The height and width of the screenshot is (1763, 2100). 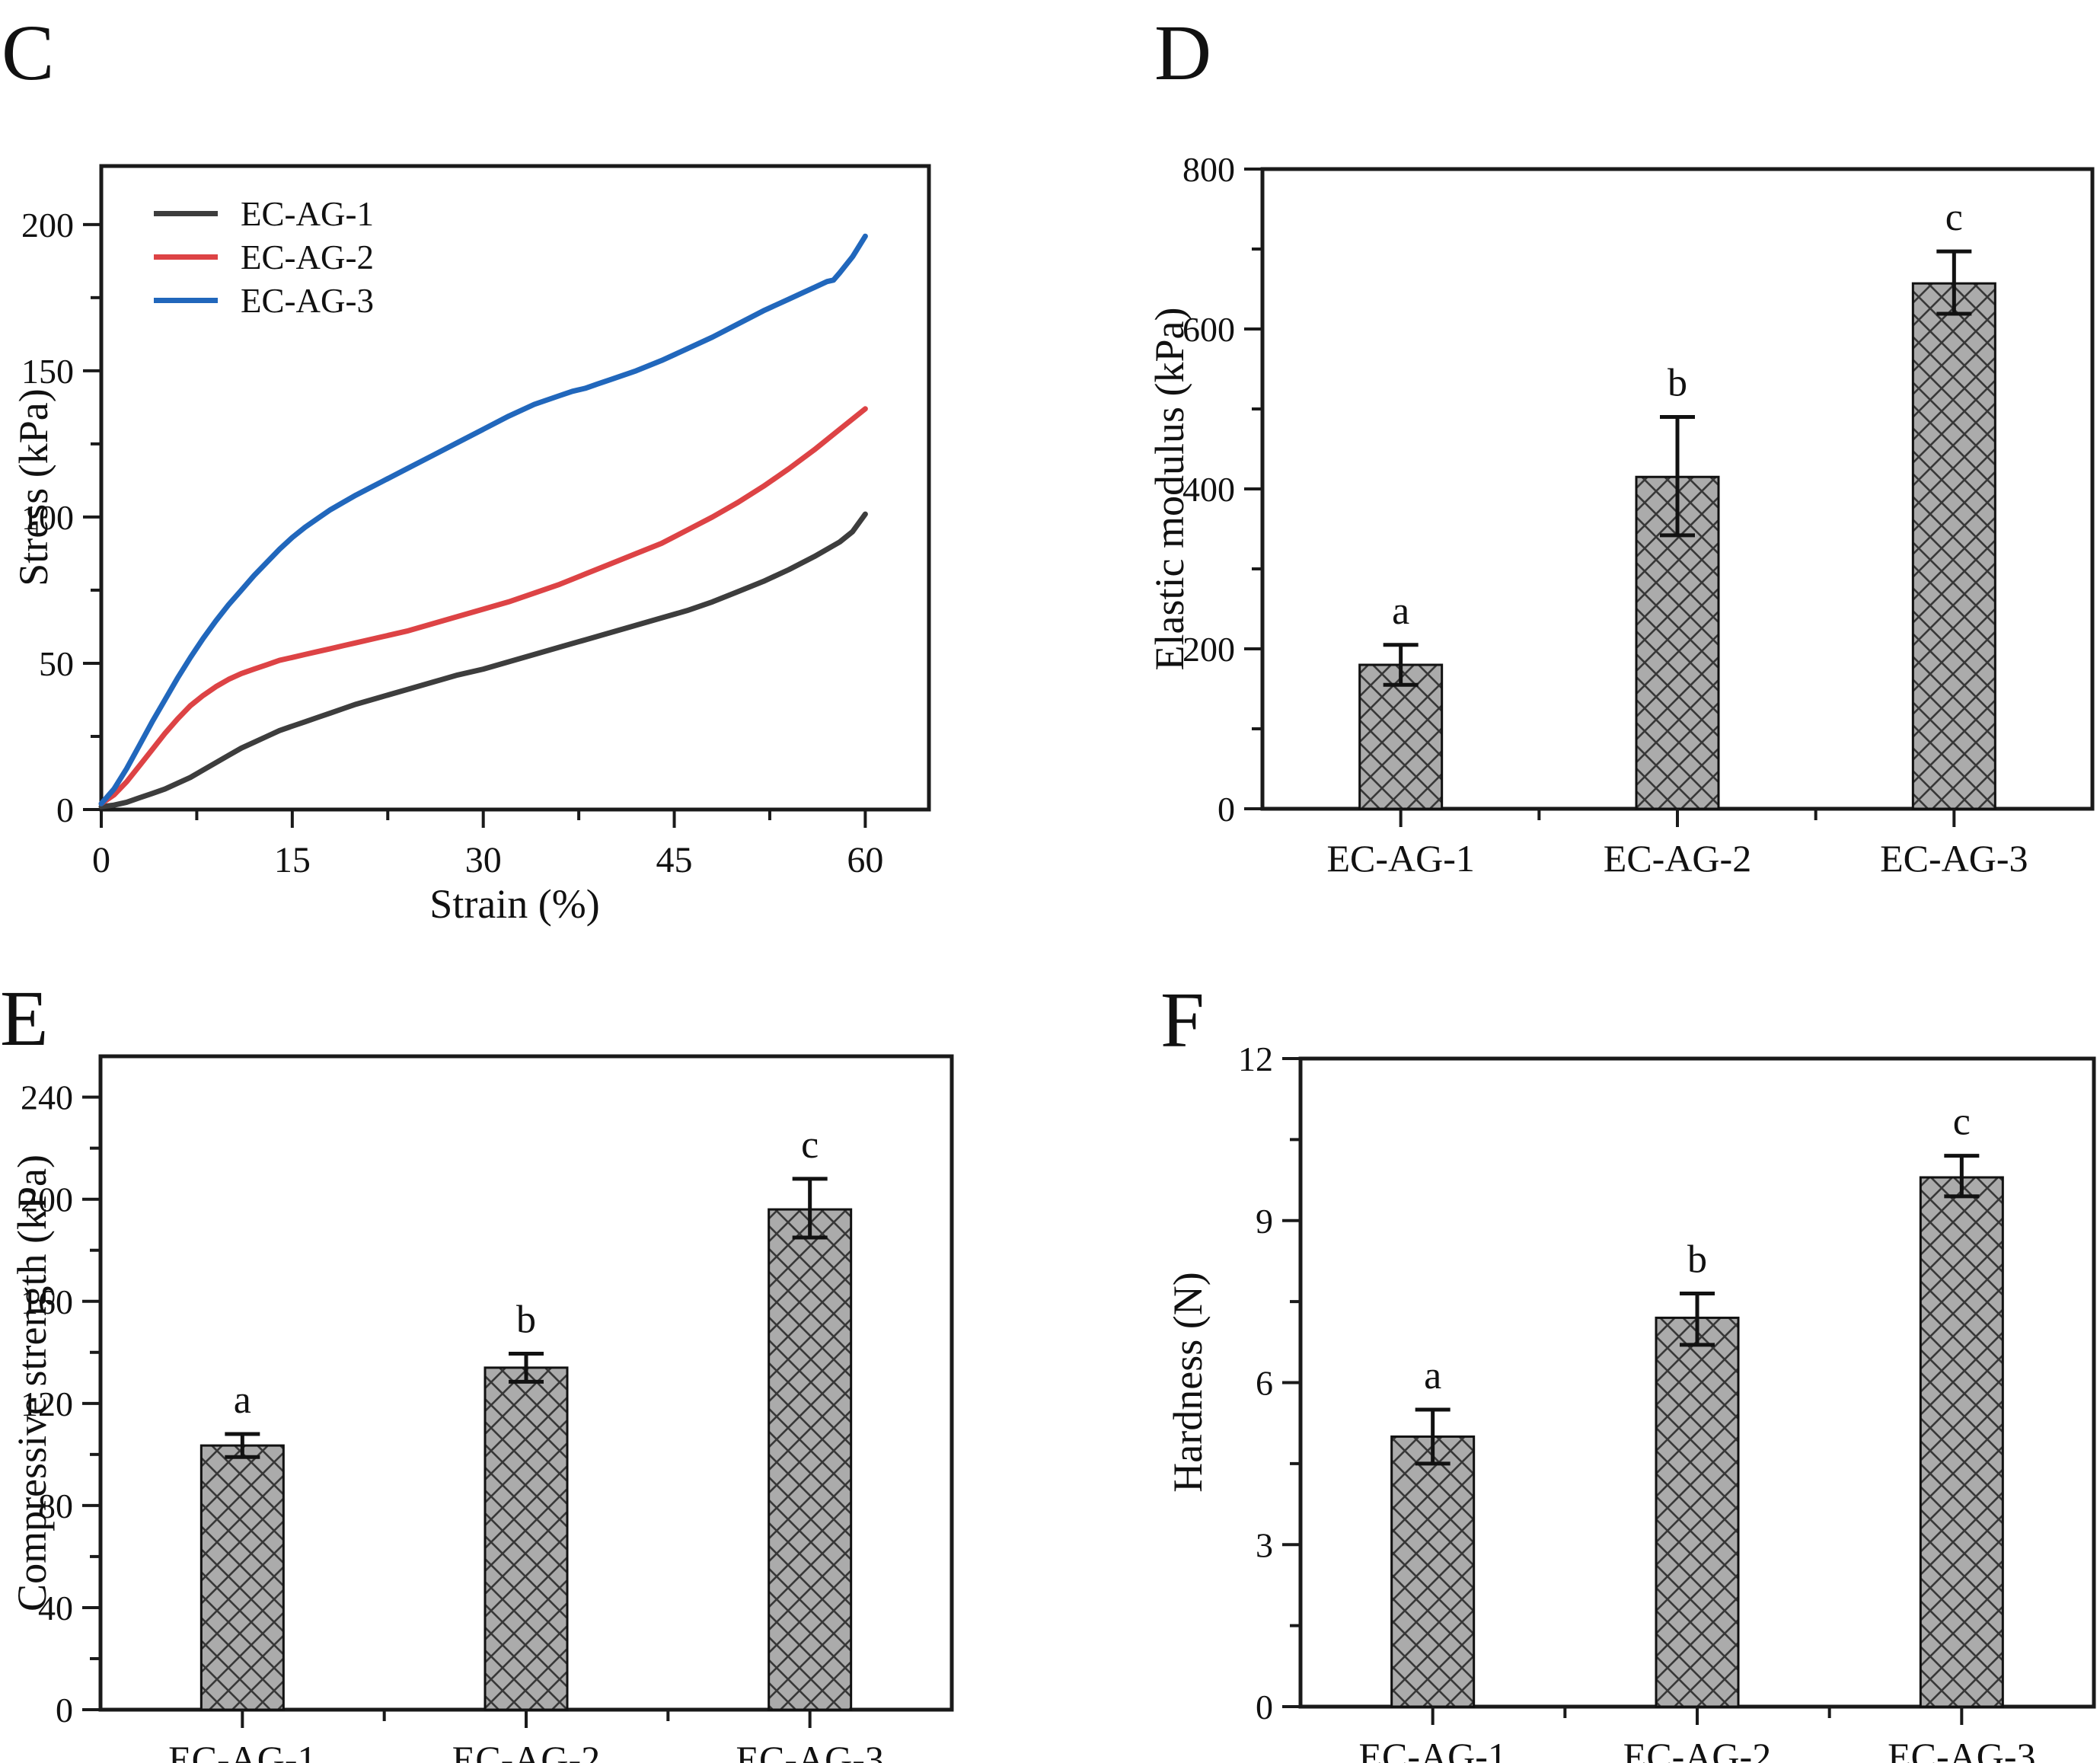 I want to click on svg-text: 400, so click(x=1208, y=489).